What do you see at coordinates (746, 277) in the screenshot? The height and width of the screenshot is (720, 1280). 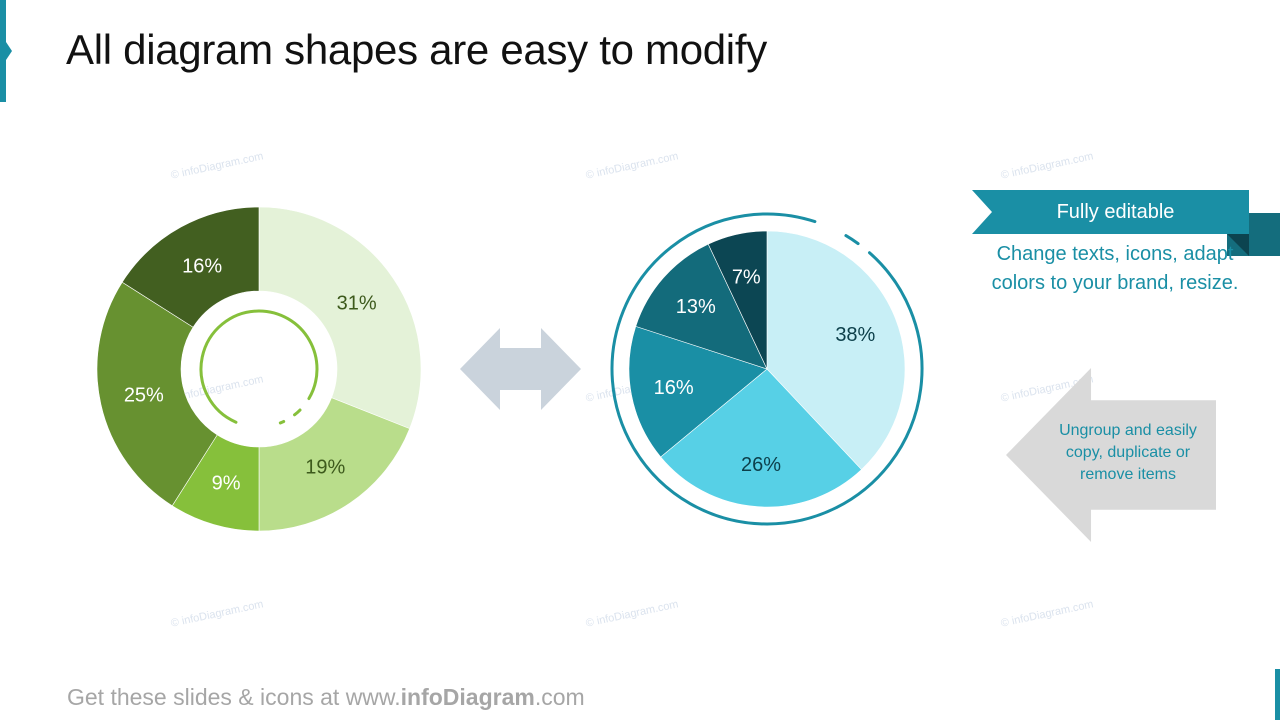 I see `segment-label: 7%` at bounding box center [746, 277].